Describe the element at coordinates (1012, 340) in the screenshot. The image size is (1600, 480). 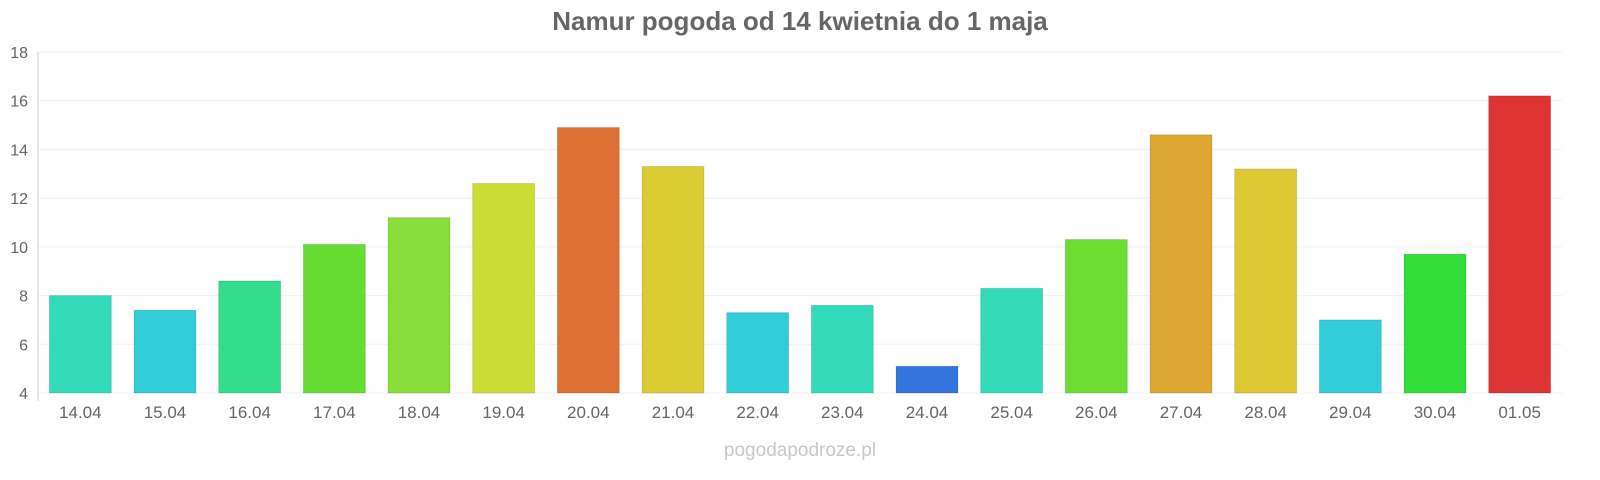
I see `bar-25.04` at that location.